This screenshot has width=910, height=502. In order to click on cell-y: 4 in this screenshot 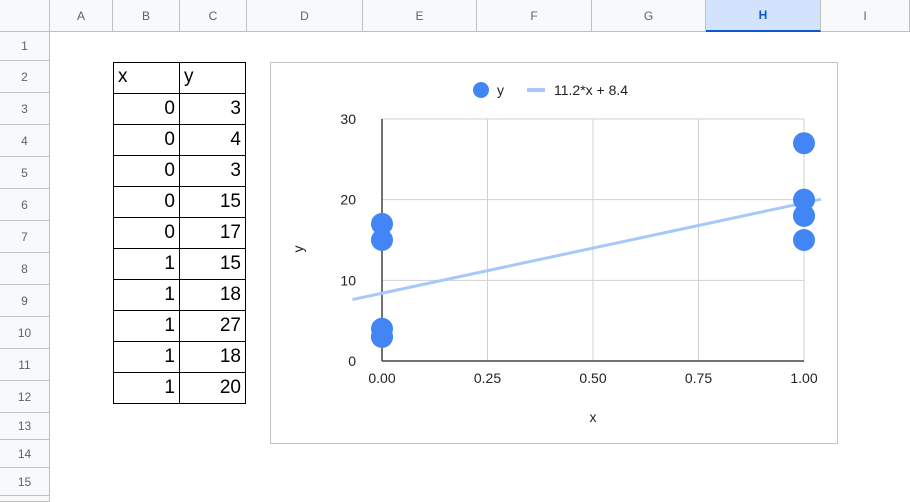, I will do `click(212, 140)`.